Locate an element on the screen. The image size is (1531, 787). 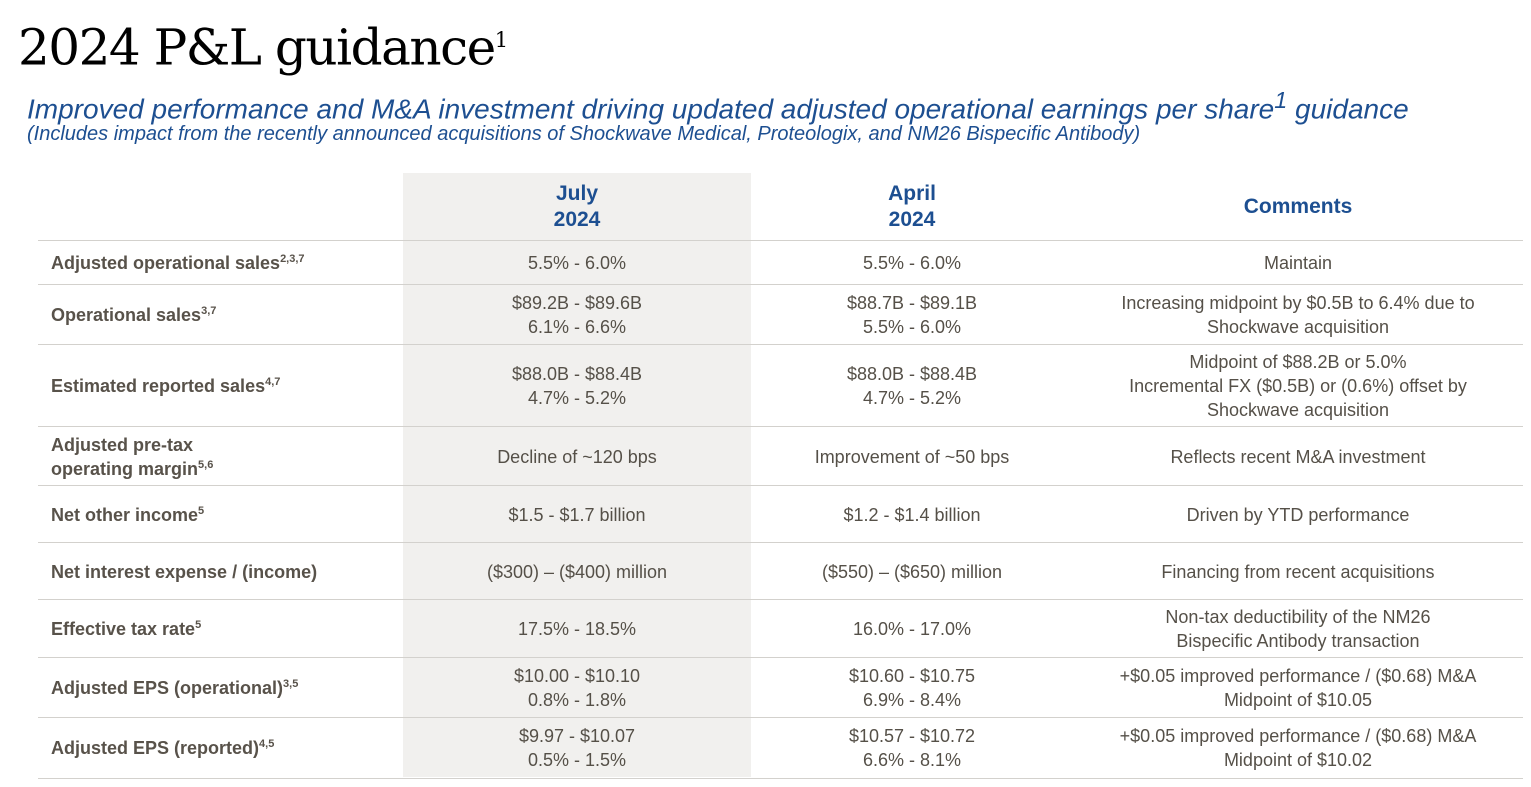
april-value: ($550) – ($650) million is located at coordinates (912, 571).